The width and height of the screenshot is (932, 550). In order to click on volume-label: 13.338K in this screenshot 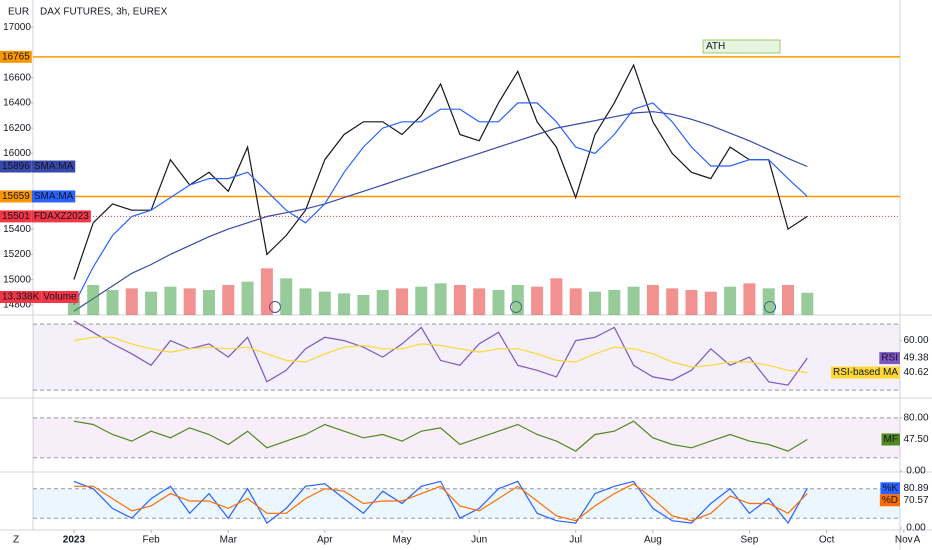, I will do `click(21, 297)`.